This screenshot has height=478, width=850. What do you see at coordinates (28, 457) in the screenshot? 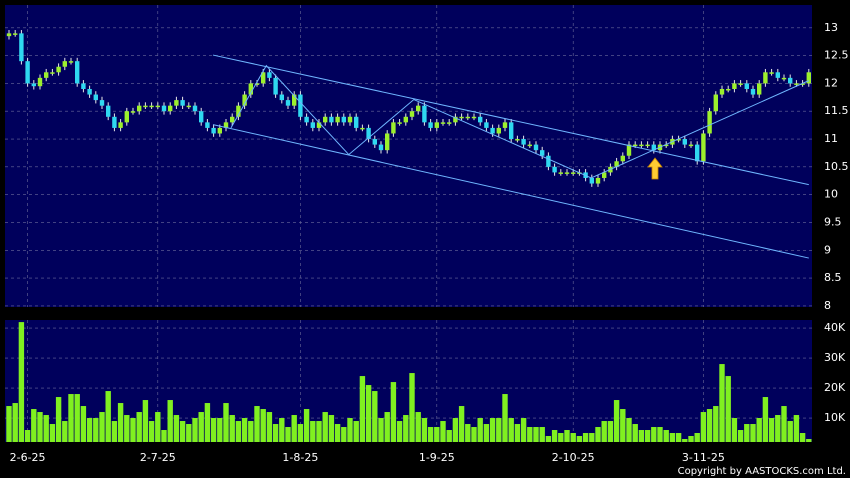
I see `x-tick-label: 2-6-25` at bounding box center [28, 457].